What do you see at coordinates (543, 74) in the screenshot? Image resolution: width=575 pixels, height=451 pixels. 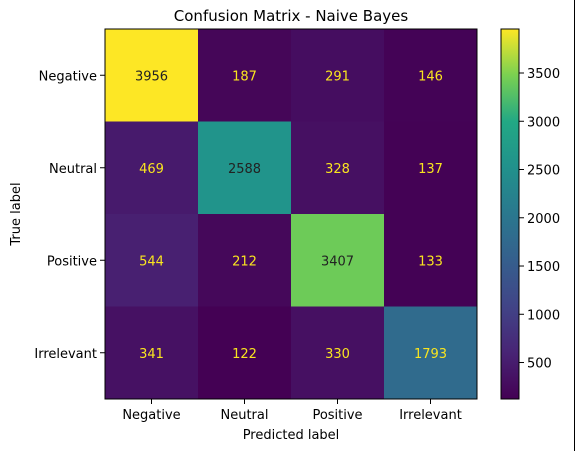 I see `colorbar-tick-label: 3500` at bounding box center [543, 74].